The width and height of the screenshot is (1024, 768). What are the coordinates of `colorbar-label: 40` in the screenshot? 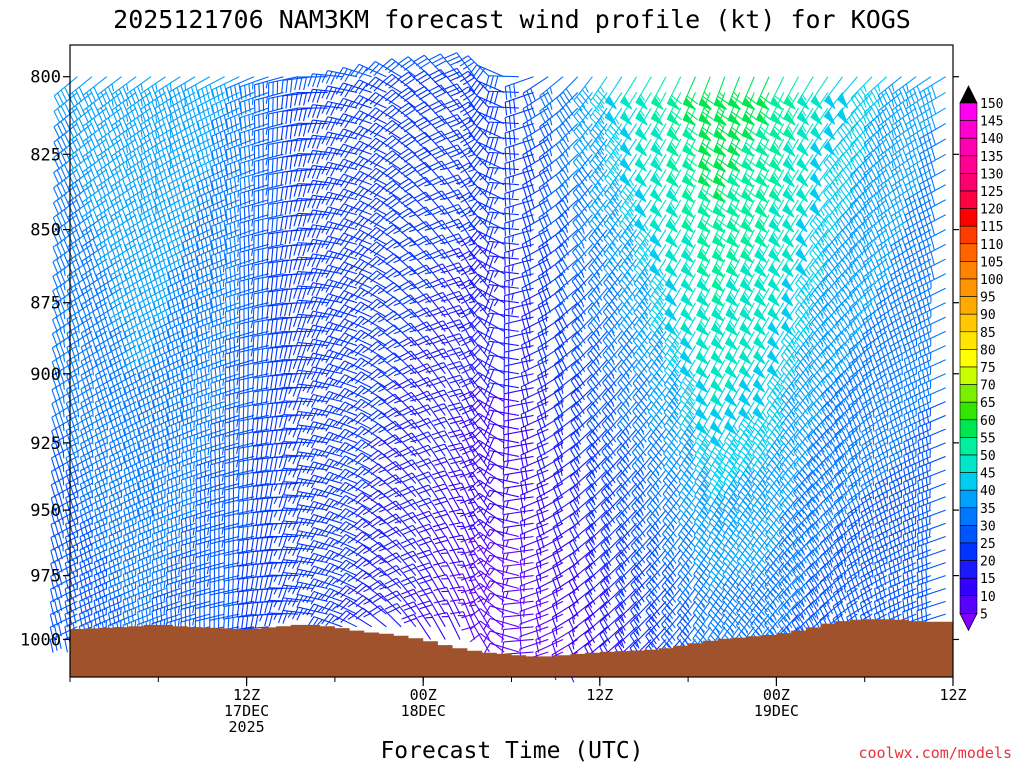 It's located at (988, 491).